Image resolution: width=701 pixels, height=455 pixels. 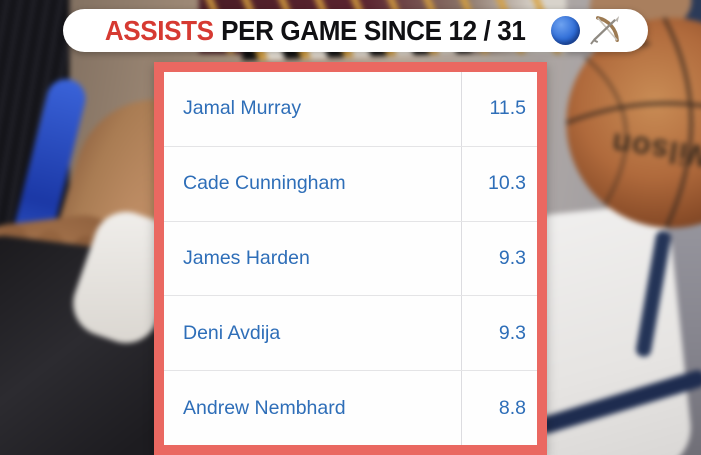 I want to click on table-row: Jamal Murray 11.5, so click(x=350, y=109).